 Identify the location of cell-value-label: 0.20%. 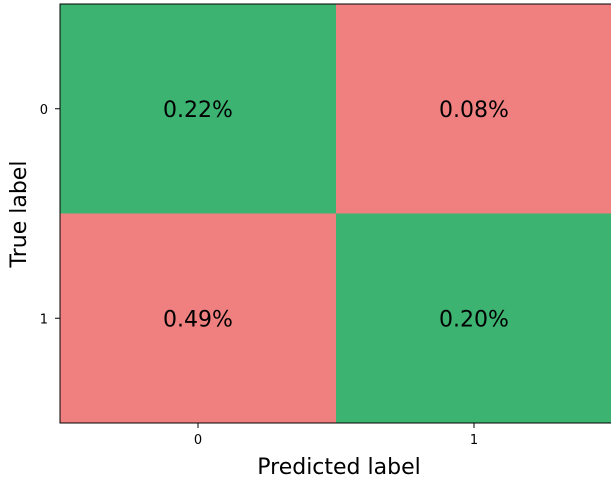
(474, 319).